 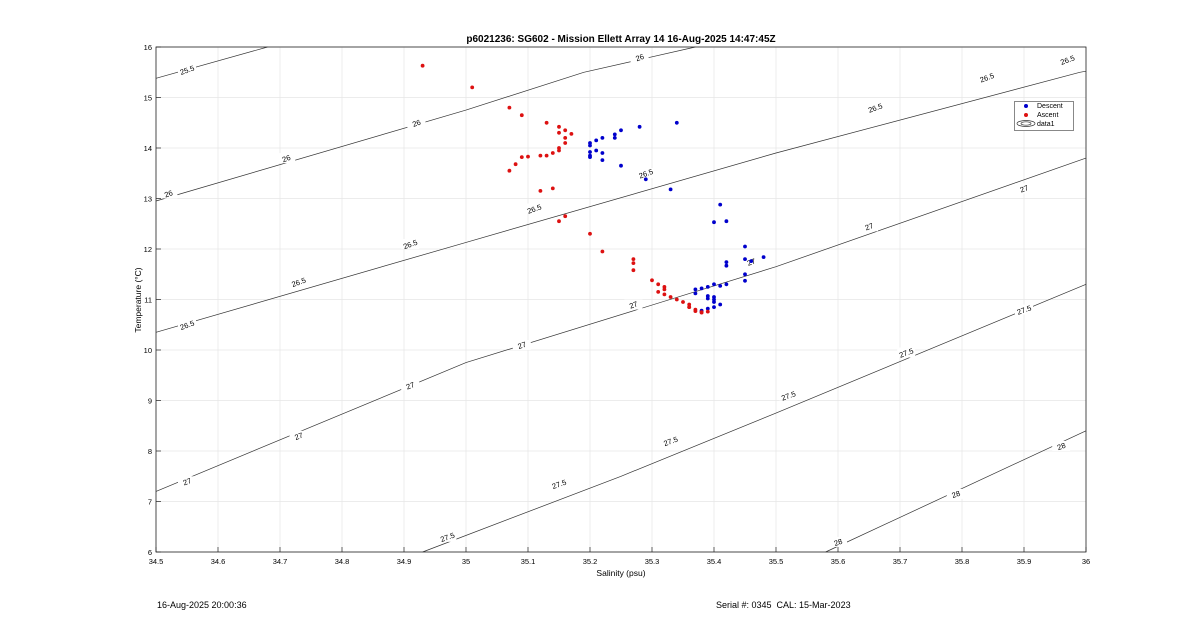 I want to click on x-tick-label: 34.6, so click(x=218, y=561).